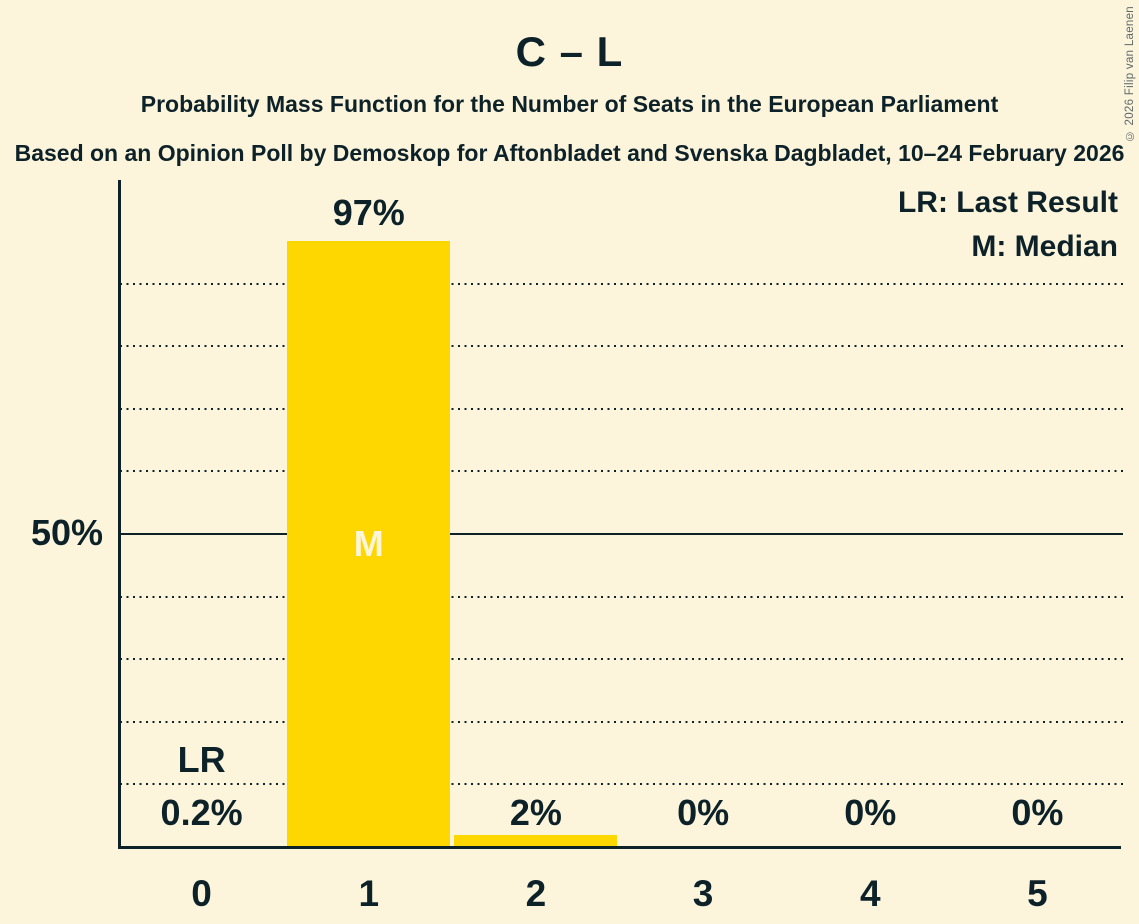  What do you see at coordinates (621, 409) in the screenshot?
I see `gridline-70pct` at bounding box center [621, 409].